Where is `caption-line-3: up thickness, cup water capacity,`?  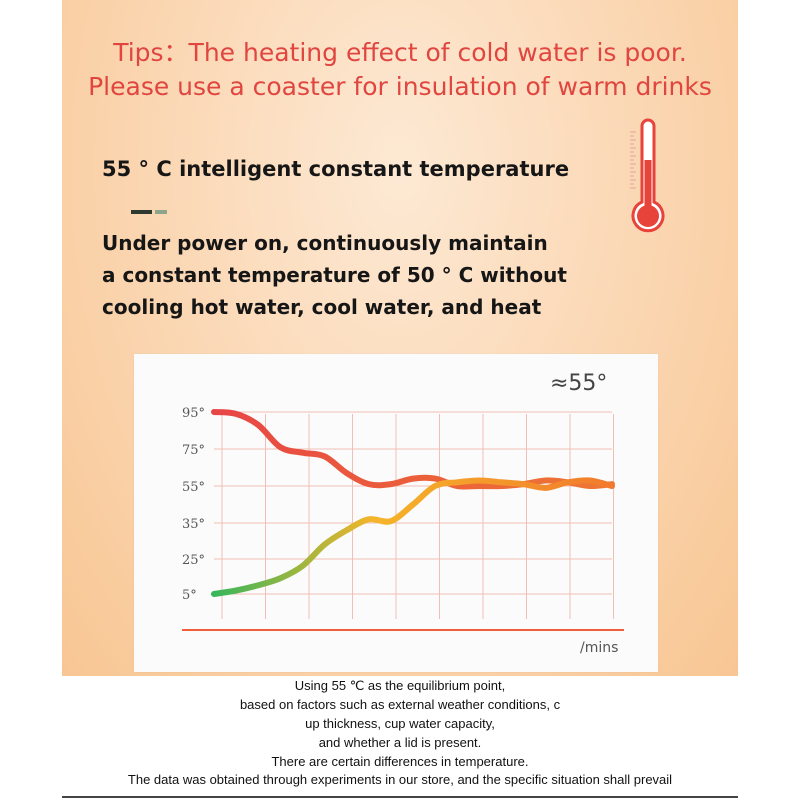
caption-line-3: up thickness, cup water capacity, is located at coordinates (400, 723).